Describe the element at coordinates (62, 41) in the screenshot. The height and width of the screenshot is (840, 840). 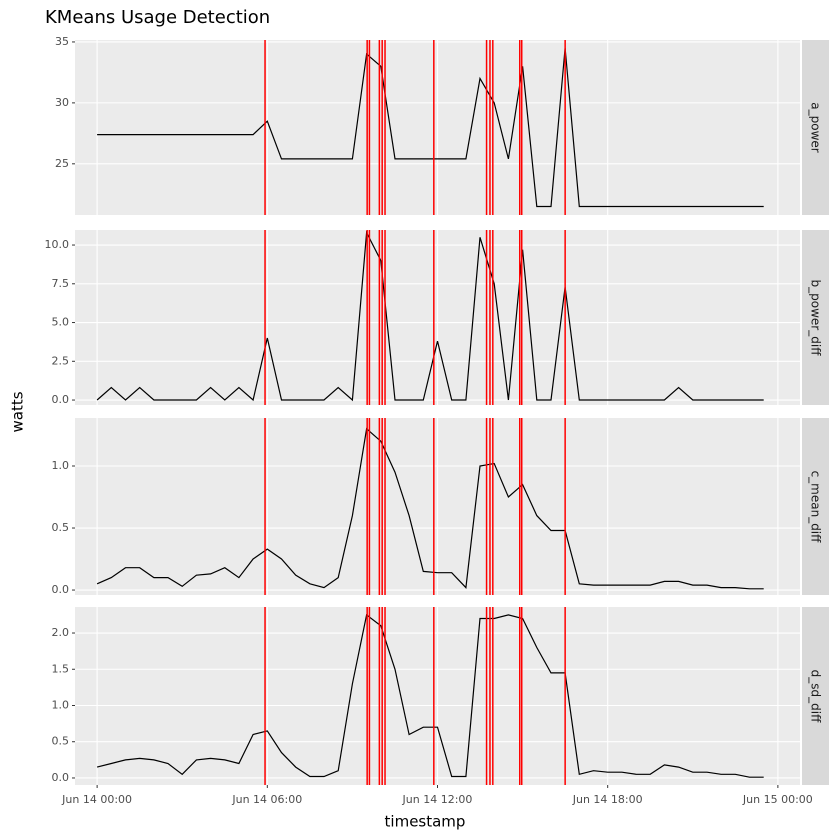
I see `y-tick-label: 35` at that location.